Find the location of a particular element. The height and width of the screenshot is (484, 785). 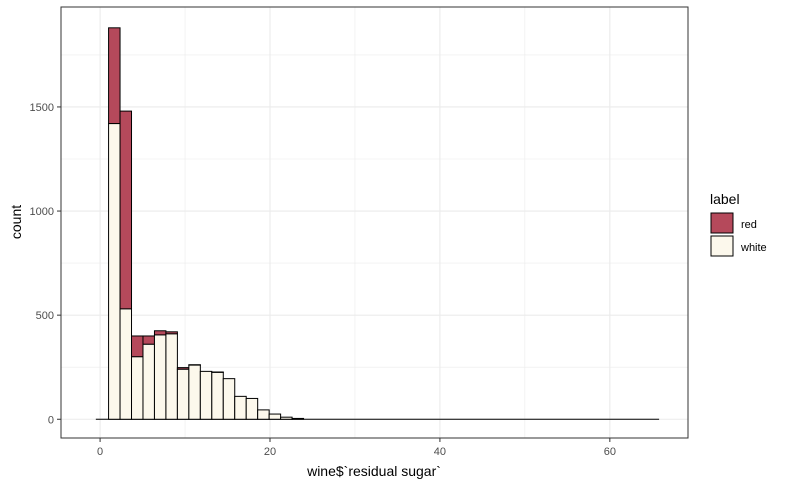

legend-label-red: red is located at coordinates (749, 225).